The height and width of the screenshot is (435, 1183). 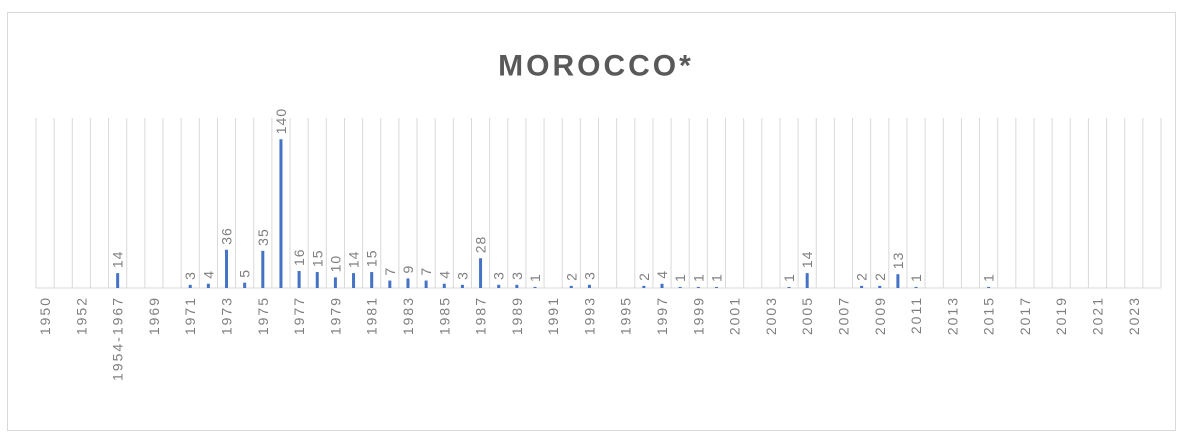 What do you see at coordinates (916, 315) in the screenshot?
I see `x-tick-label: 2011` at bounding box center [916, 315].